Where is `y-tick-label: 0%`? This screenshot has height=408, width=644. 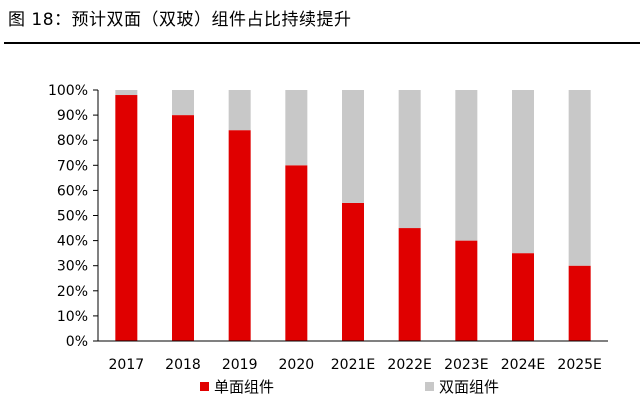 y-tick-label: 0% is located at coordinates (77, 342).